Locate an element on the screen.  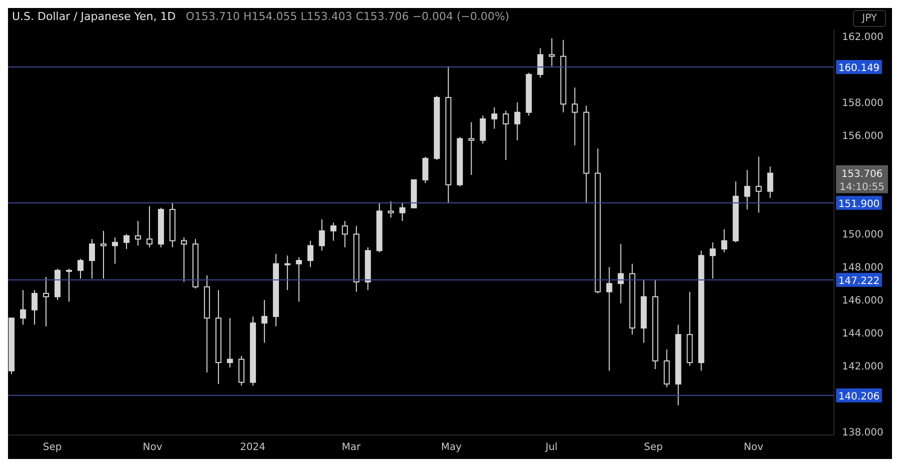
text: JPY is located at coordinates (869, 18).